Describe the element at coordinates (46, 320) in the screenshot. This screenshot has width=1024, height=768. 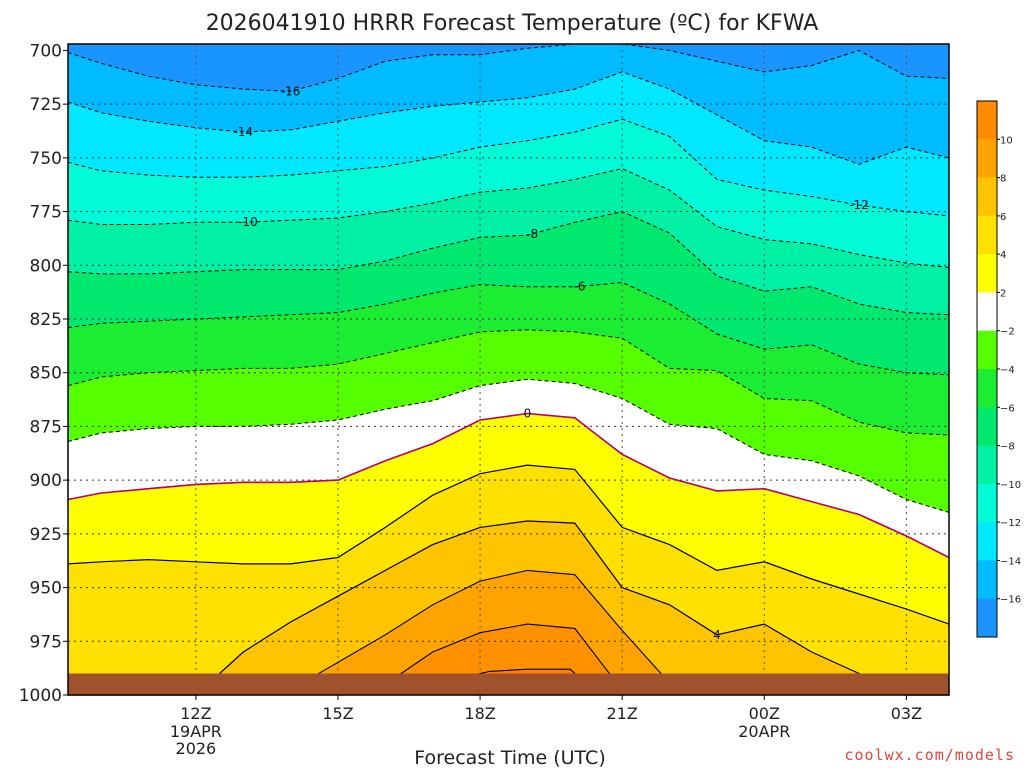
I see `y-tick-label-825: 825` at that location.